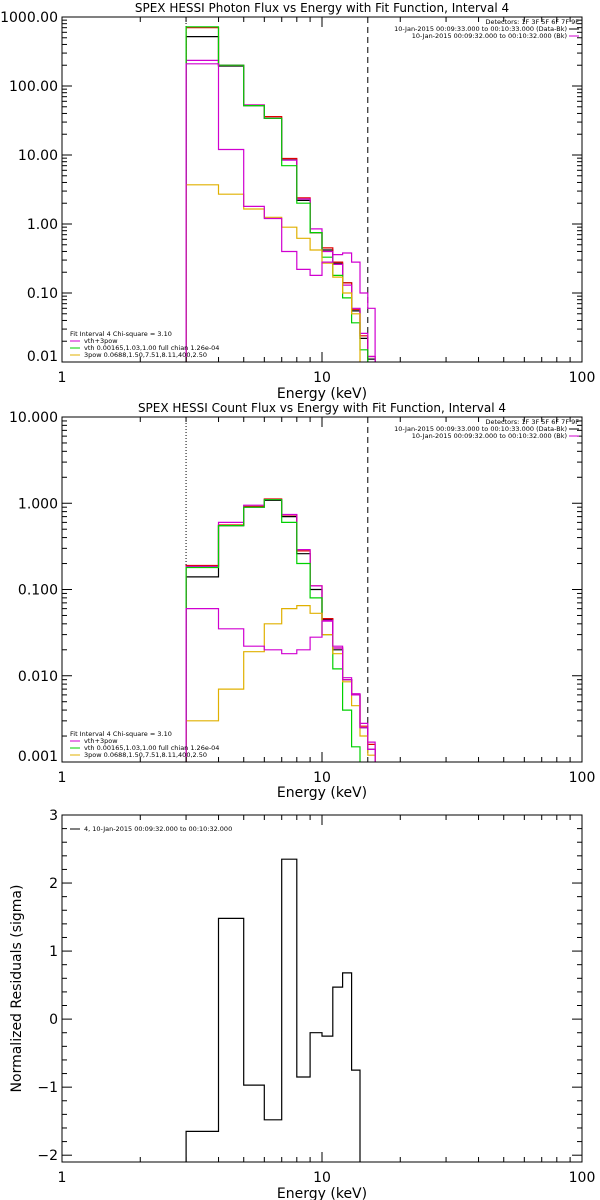 This screenshot has width=600, height=1200. I want to click on y-tick-label: 0, so click(53, 1020).